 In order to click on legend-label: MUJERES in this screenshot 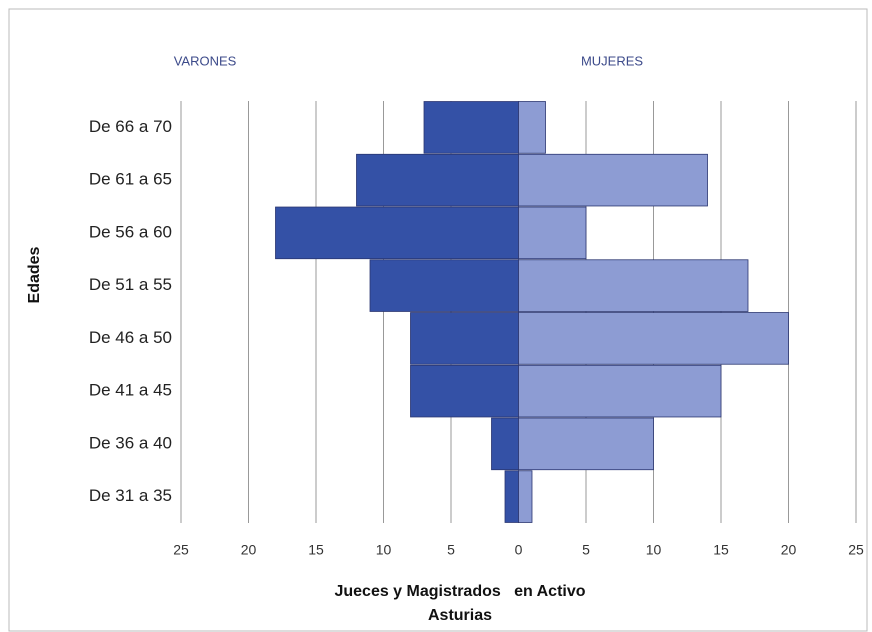, I will do `click(612, 60)`.